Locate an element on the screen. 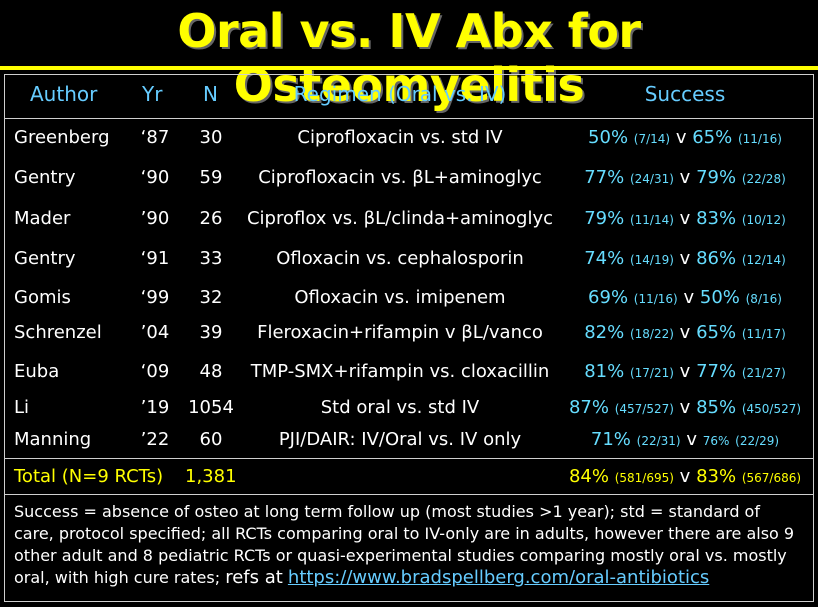 The image size is (818, 607). header-divider is located at coordinates (409, 118).